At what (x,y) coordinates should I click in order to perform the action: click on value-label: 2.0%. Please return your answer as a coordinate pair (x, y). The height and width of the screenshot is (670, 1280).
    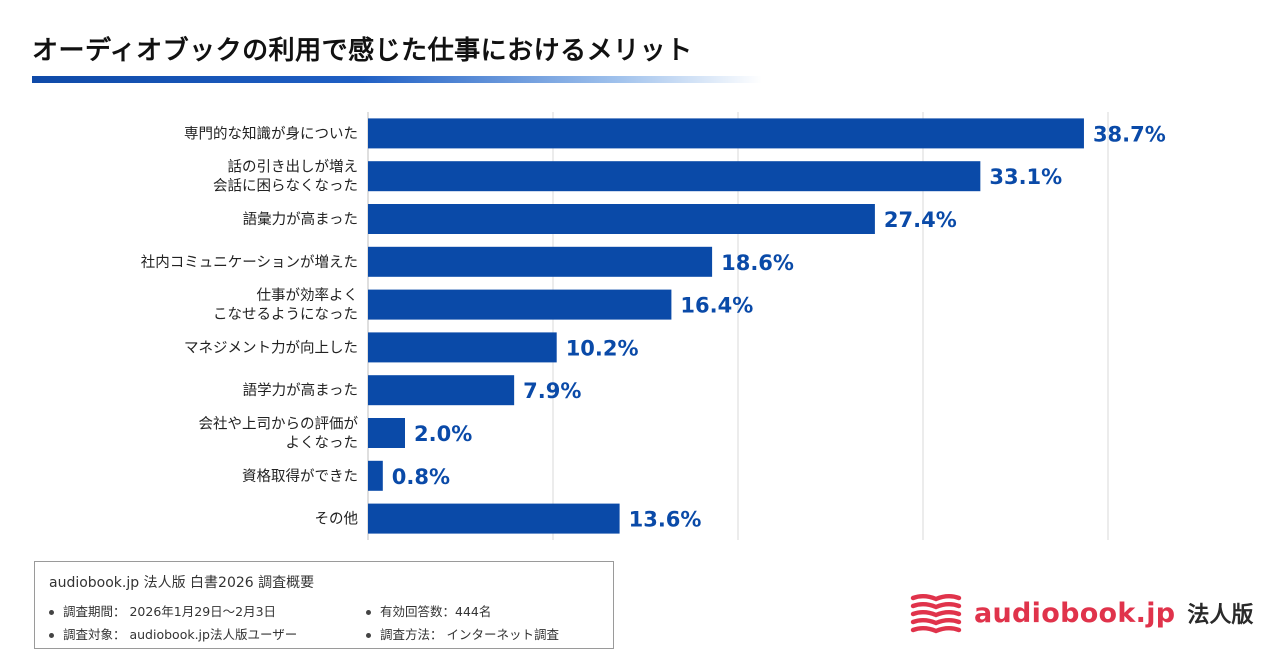
    Looking at the image, I should click on (443, 434).